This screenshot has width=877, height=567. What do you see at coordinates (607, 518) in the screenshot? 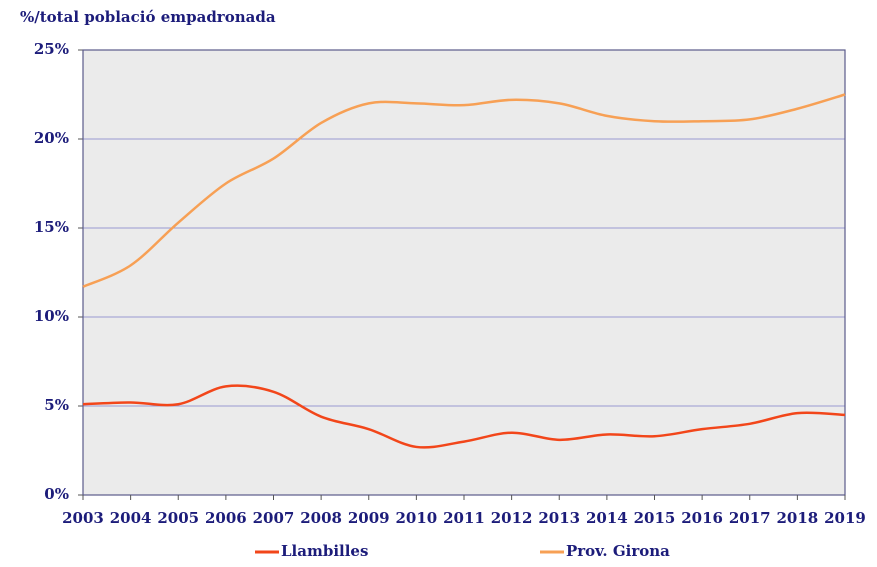
I see `x-tick-label: 2014` at bounding box center [607, 518].